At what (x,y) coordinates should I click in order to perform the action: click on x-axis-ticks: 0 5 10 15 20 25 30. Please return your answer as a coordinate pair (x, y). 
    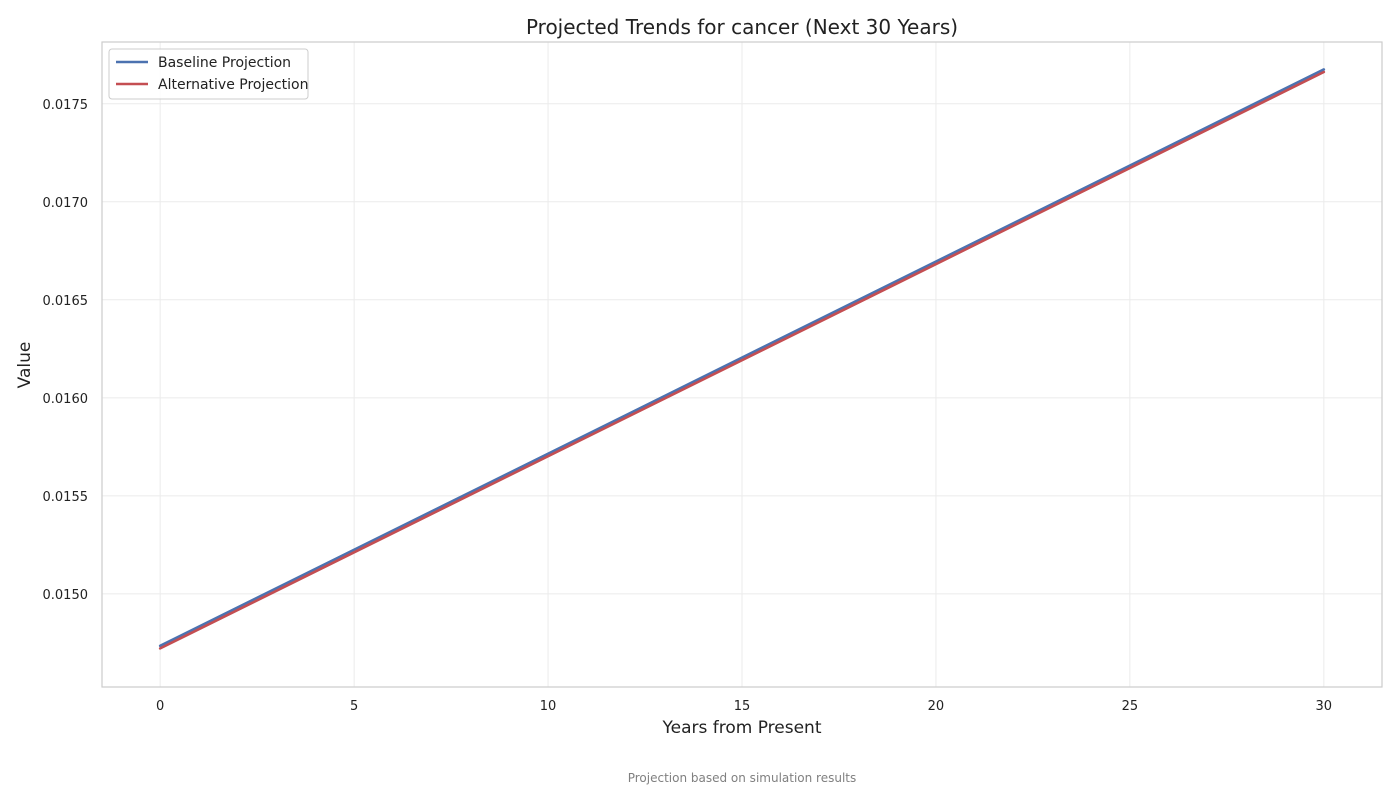
    Looking at the image, I should click on (744, 706).